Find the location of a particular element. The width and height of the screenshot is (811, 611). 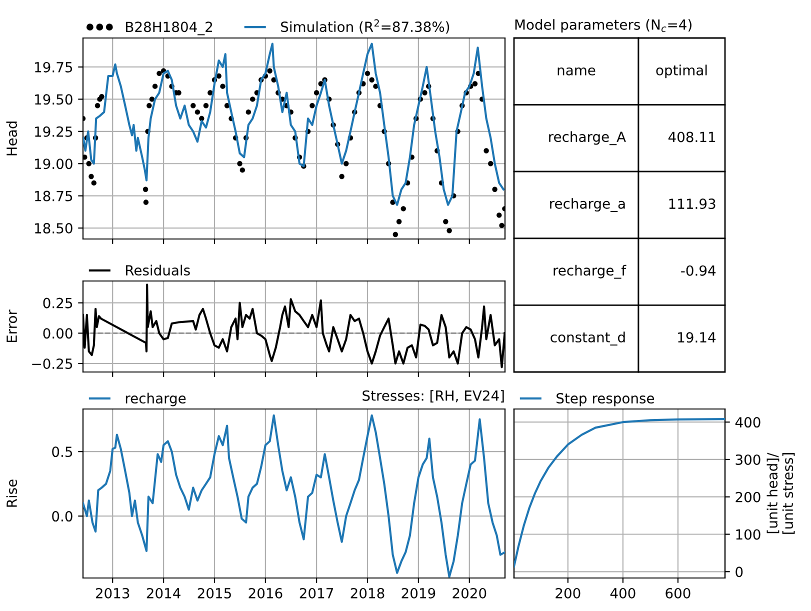

y-axis-title: Rise is located at coordinates (12, 493).